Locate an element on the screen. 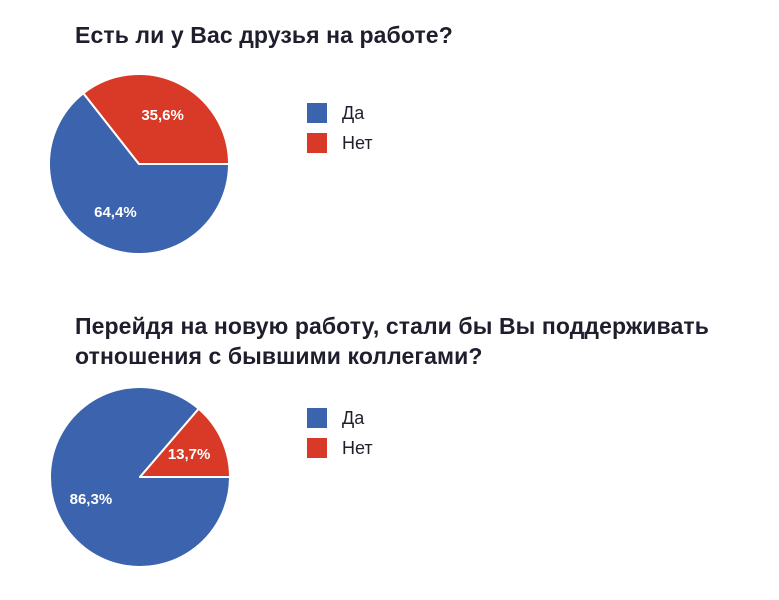 The height and width of the screenshot is (600, 779). pie-chart-keep-in-touch: 86,3% 13,7% is located at coordinates (140, 477).